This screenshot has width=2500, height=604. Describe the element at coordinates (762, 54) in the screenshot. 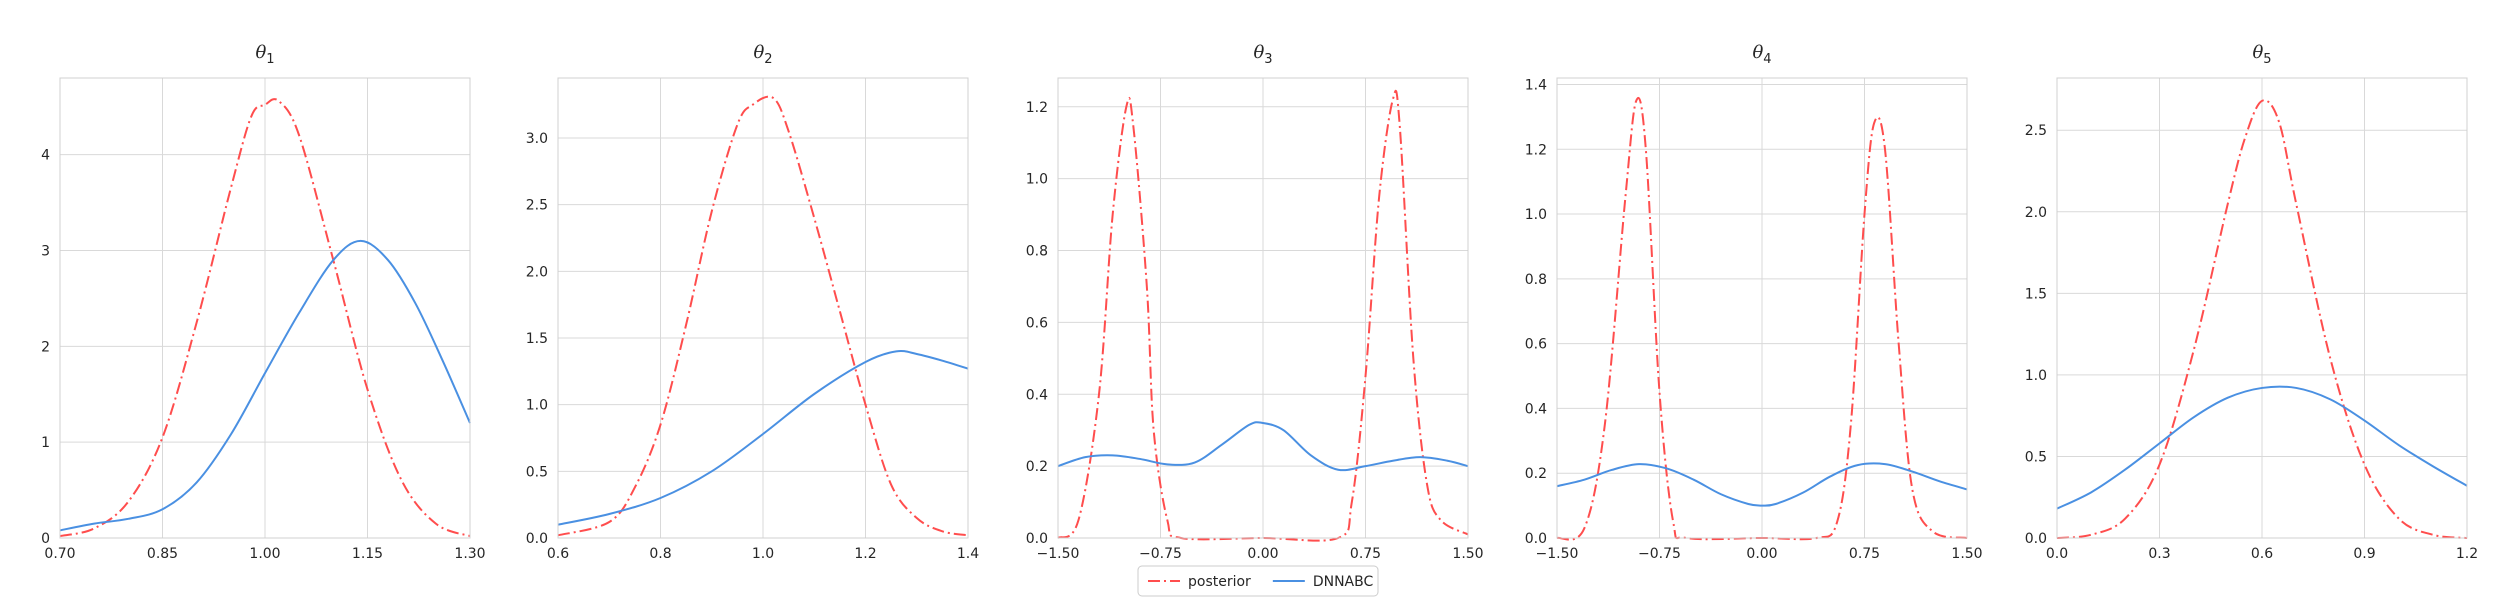

I see `subplot-title: θ2` at that location.